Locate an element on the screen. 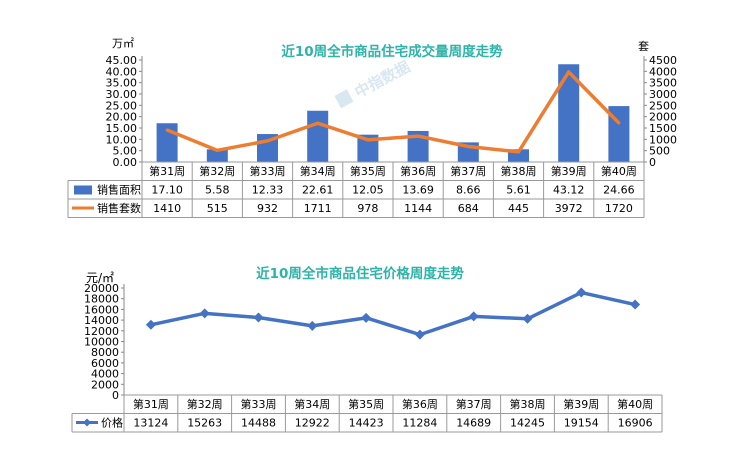 Image resolution: width=740 pixels, height=464 pixels. chart2-table-value-price: 16906 is located at coordinates (635, 423).